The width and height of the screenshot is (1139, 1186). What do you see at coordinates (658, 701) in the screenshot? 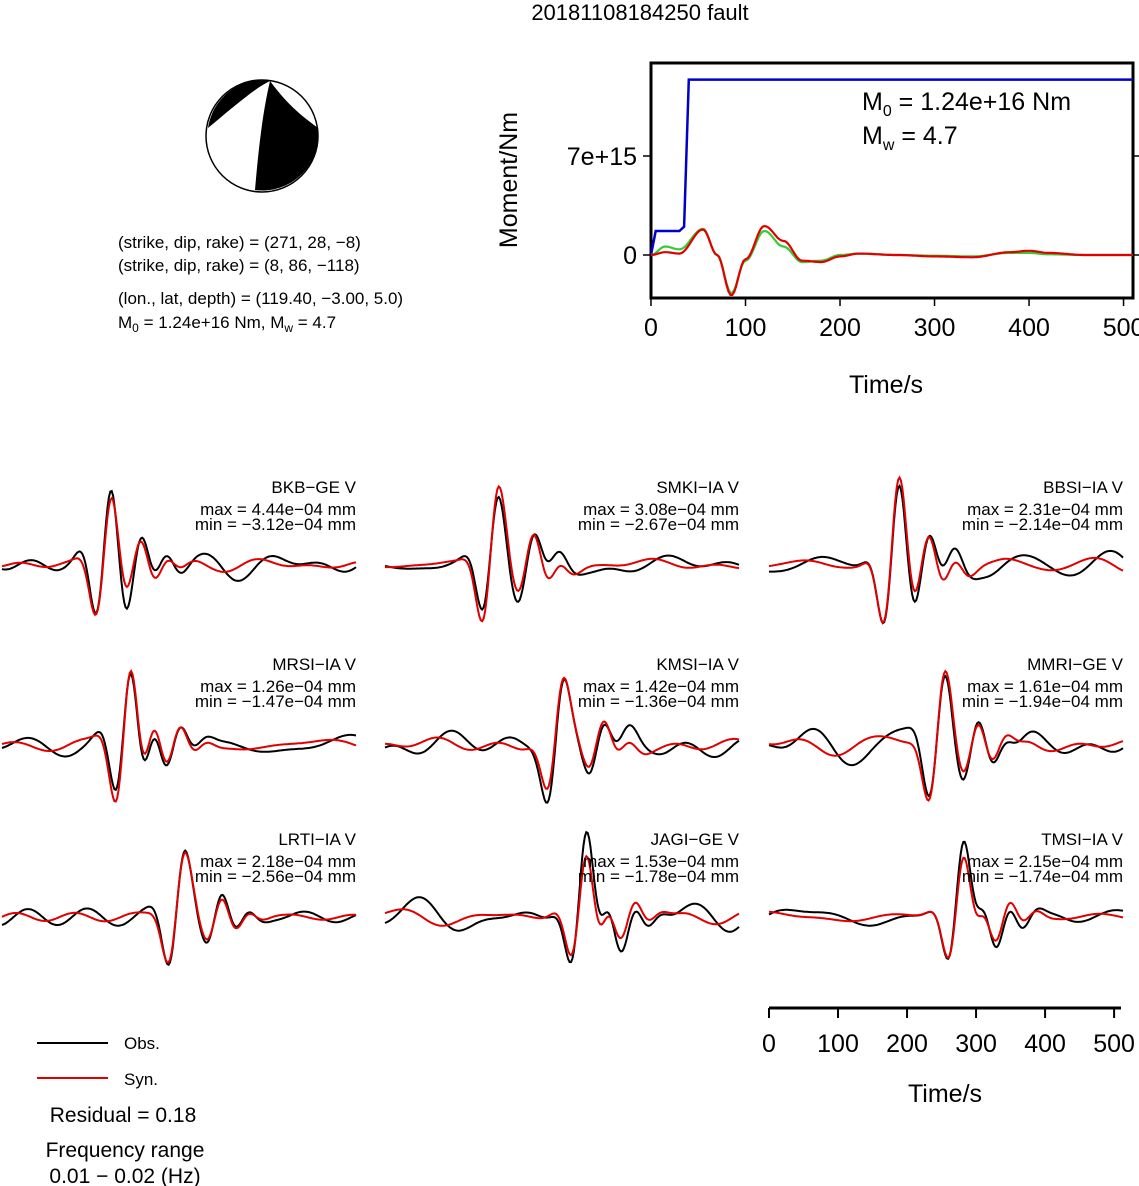
I see `station-min: min = −1.36e−04 mm` at bounding box center [658, 701].